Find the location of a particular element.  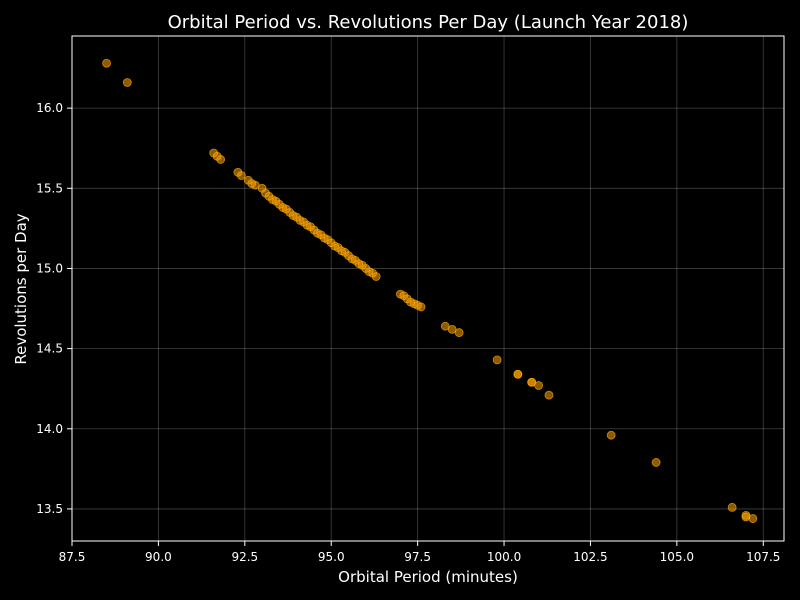

y-axis-label: Revolutions per Day is located at coordinates (21, 288).